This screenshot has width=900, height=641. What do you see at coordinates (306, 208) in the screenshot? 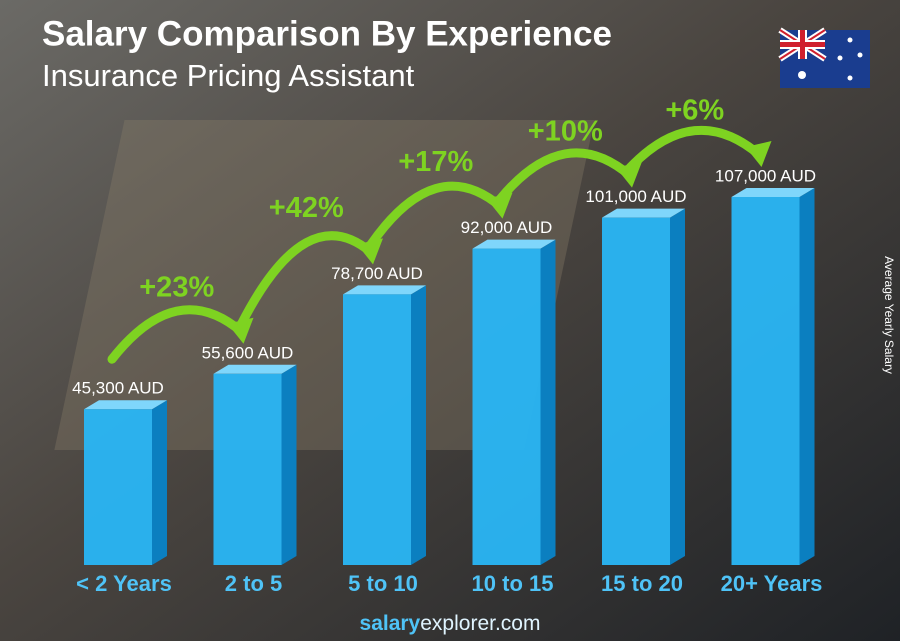
I see `change-label: +42%` at bounding box center [306, 208].